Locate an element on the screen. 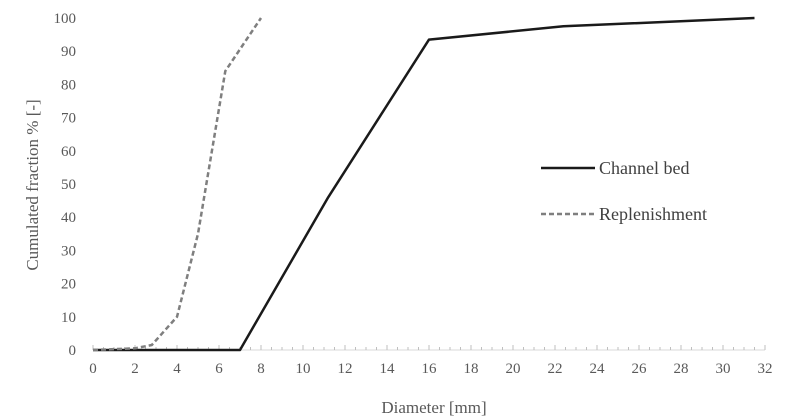 The image size is (789, 419). y-tick-label: 10 is located at coordinates (68, 318).